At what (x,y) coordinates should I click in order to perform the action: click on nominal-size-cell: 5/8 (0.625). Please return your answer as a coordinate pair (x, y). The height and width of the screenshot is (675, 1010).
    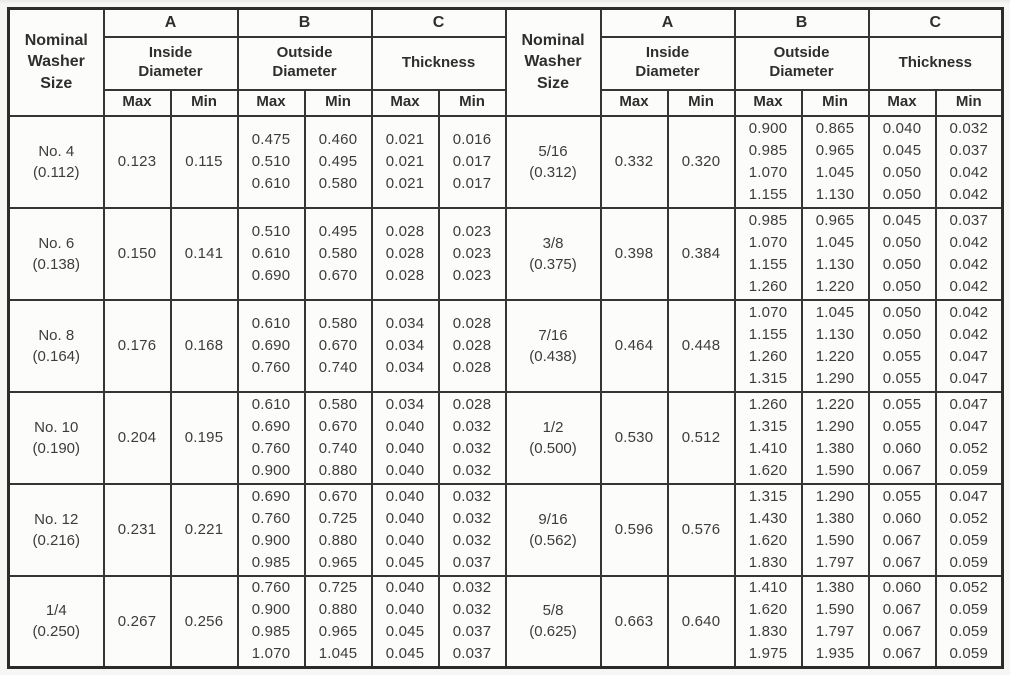
    Looking at the image, I should click on (553, 621).